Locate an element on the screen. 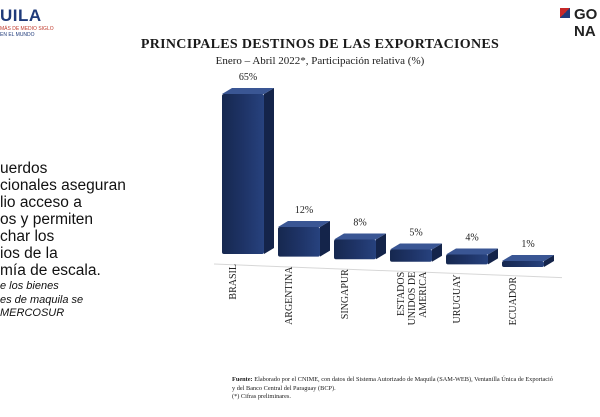 The image size is (600, 417). source-label: Fuente: is located at coordinates (242, 379).